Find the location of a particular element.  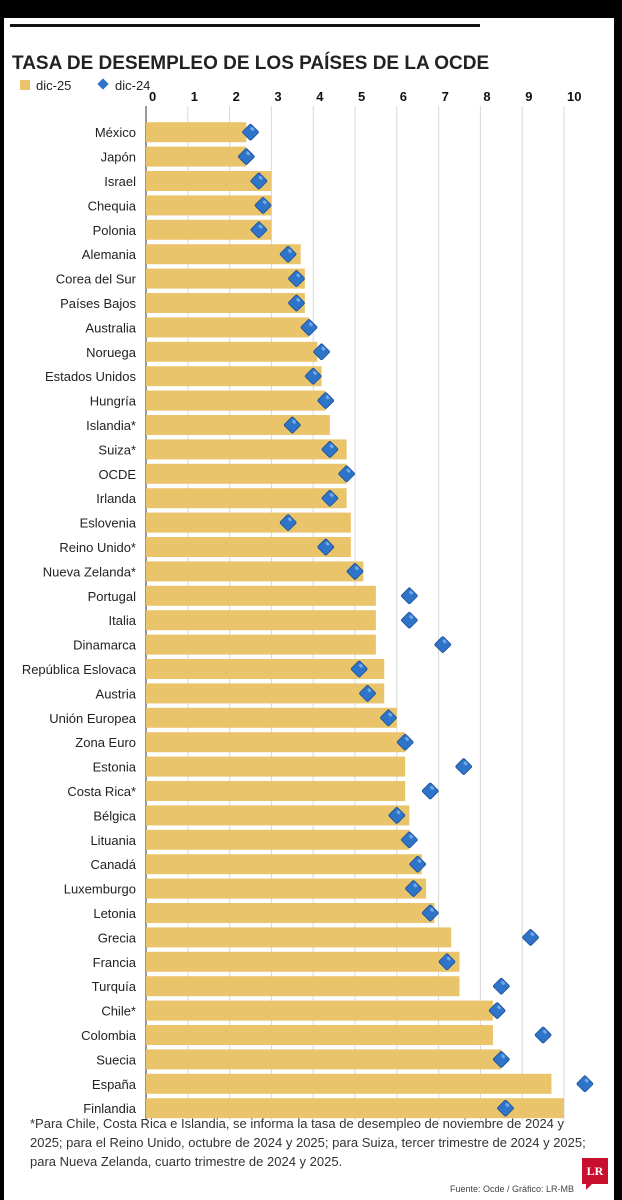

category-label: Hungría is located at coordinates (113, 401).